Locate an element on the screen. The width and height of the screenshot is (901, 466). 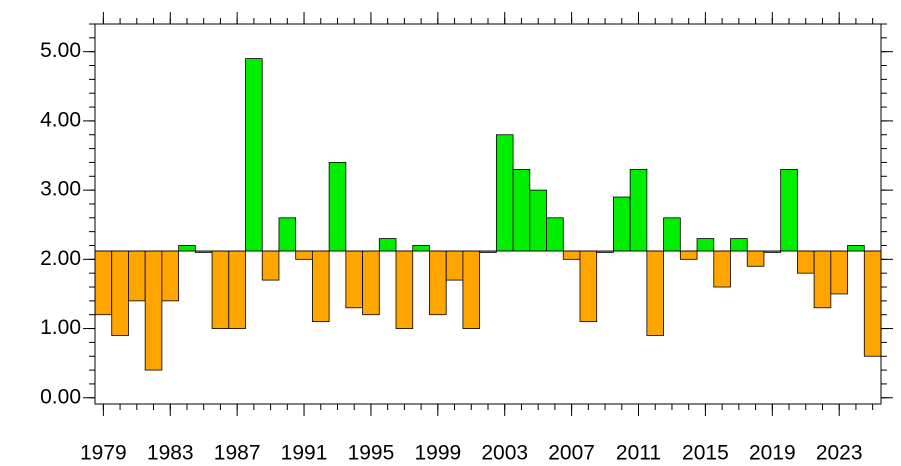
x-tick-label: 2023 is located at coordinates (839, 453).